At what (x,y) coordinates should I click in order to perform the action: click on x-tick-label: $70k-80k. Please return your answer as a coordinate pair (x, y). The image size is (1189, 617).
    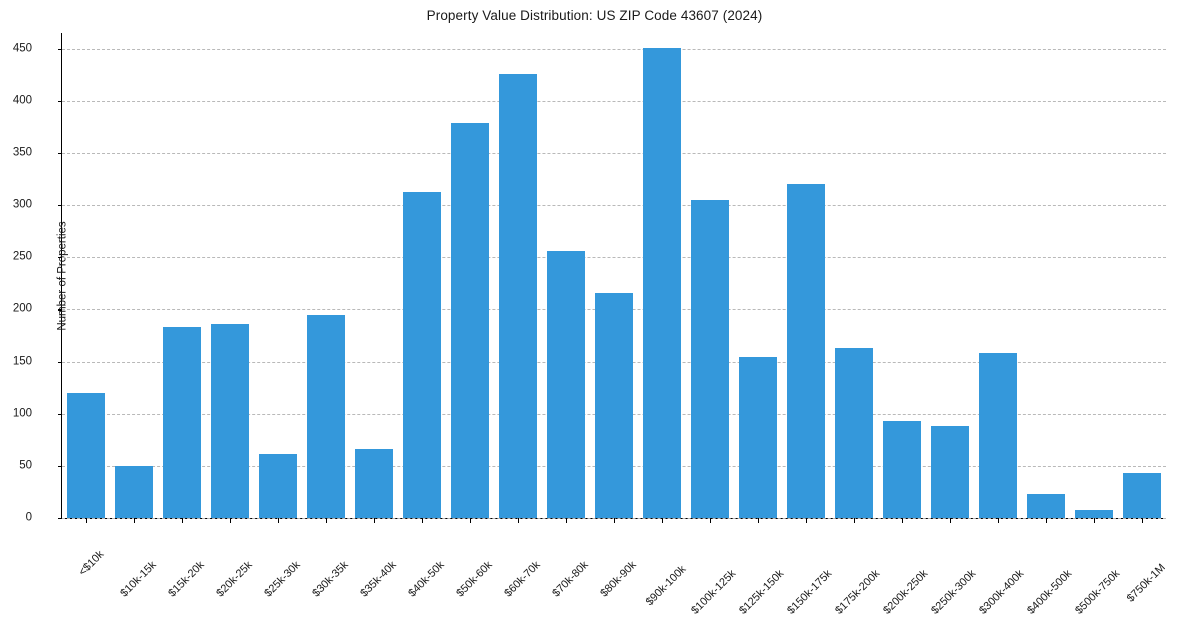
    Looking at the image, I should click on (570, 579).